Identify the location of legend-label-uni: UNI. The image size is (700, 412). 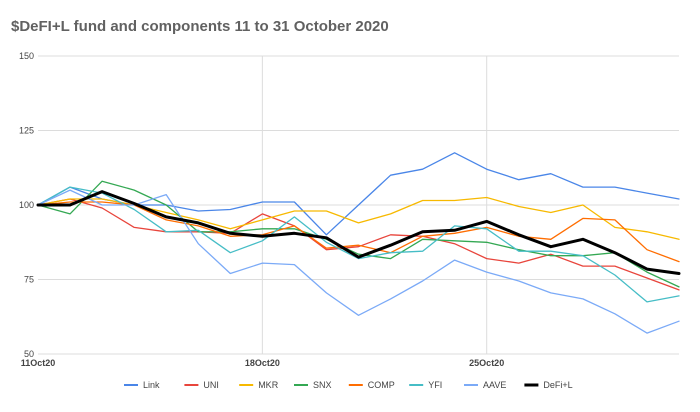
(211, 385).